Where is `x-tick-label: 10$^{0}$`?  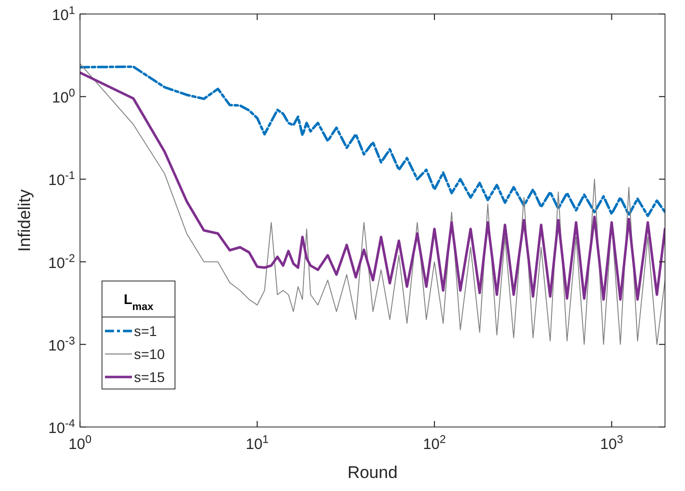
x-tick-label: 10$^{0}$ is located at coordinates (80, 443).